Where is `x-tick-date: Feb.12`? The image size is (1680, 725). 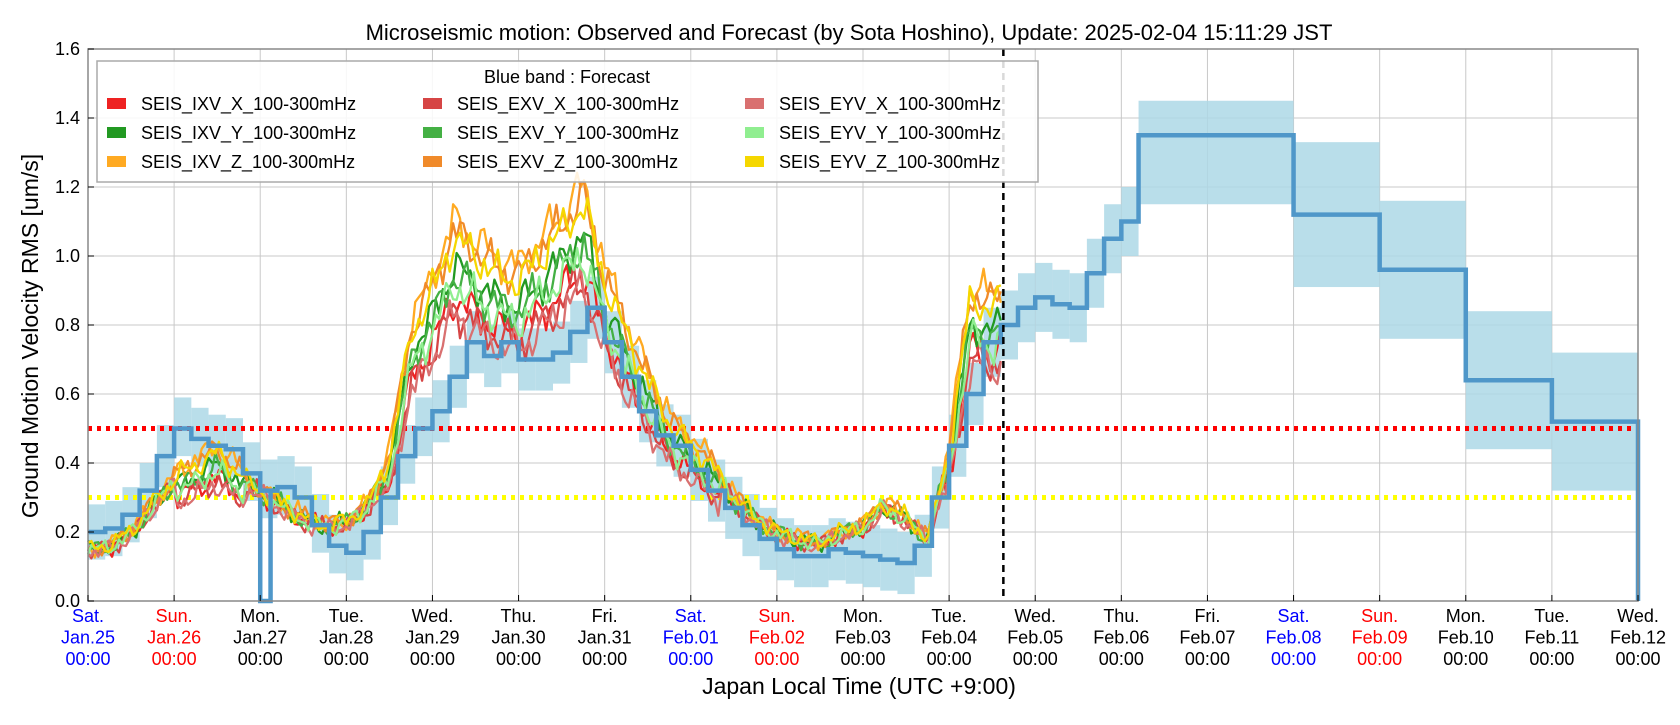
x-tick-date: Feb.12 is located at coordinates (1638, 638).